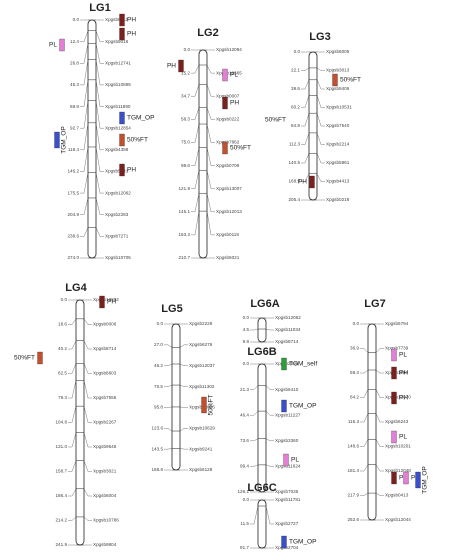  What do you see at coordinates (74, 127) in the screenshot?
I see `marker-position: 92.7` at bounding box center [74, 127].